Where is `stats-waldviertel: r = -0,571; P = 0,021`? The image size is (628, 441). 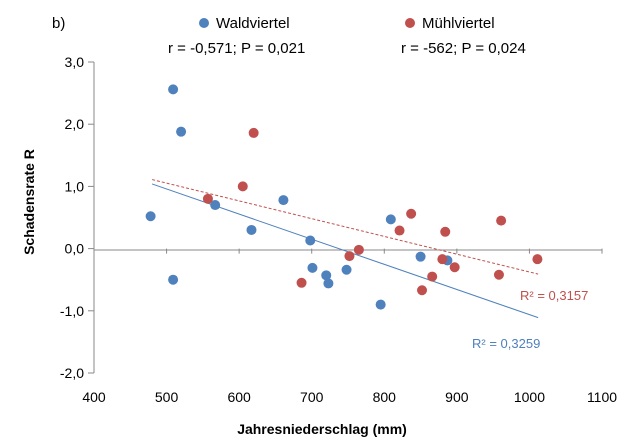
stats-waldviertel: r = -0,571; P = 0,021 is located at coordinates (236, 48).